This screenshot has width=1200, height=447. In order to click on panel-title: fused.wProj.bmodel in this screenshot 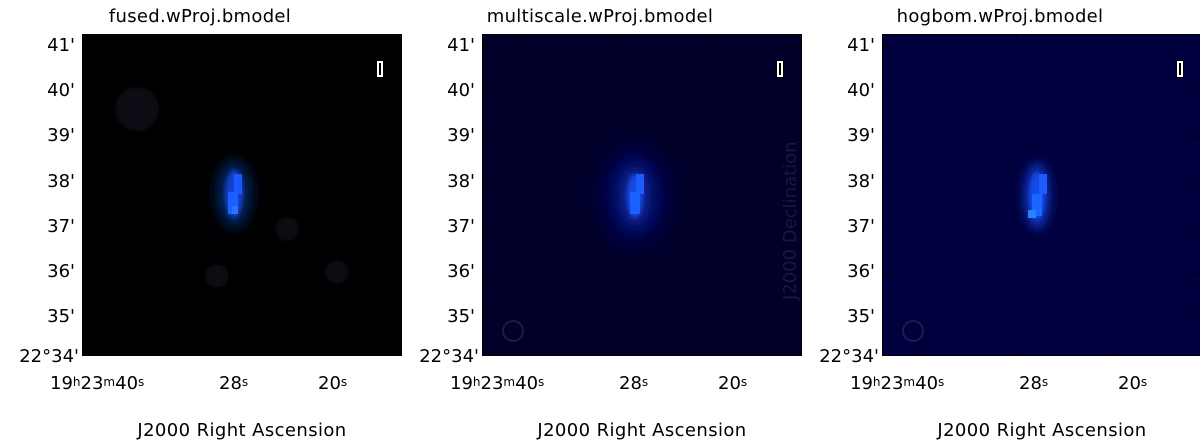, I will do `click(200, 16)`.